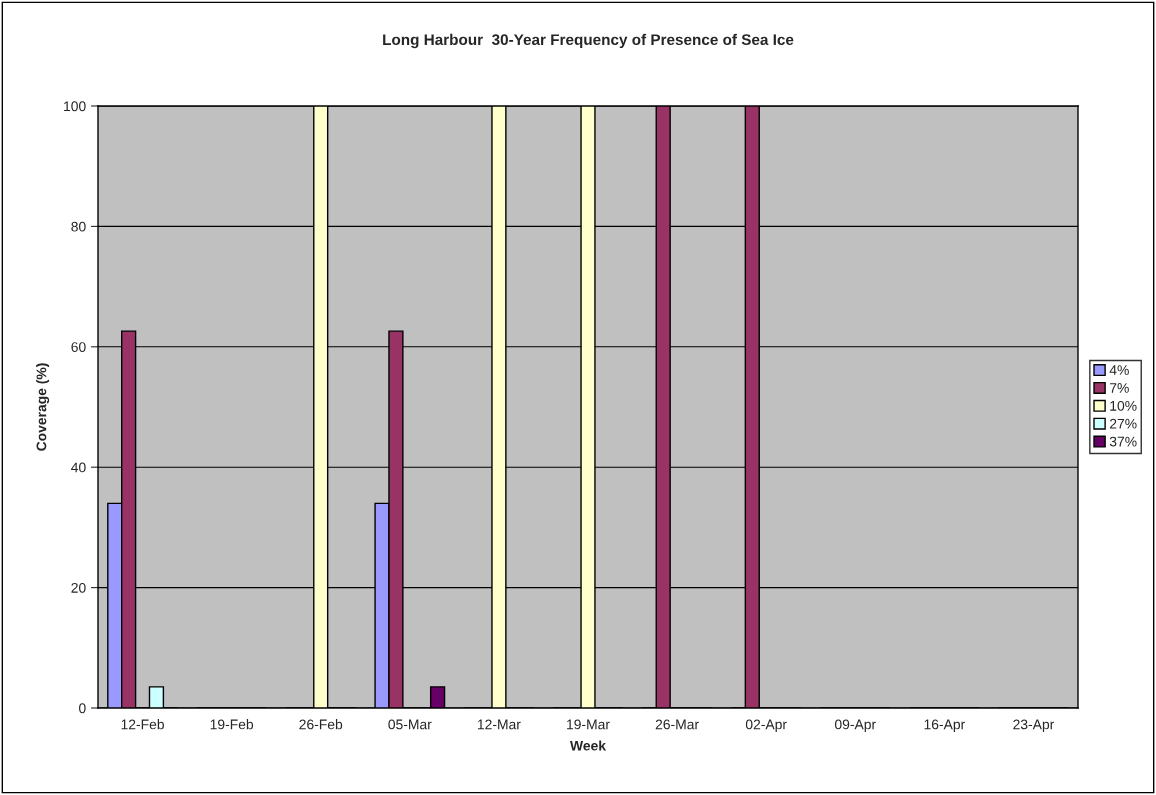 The image size is (1156, 795). I want to click on x-tick-label: 12-Feb, so click(142, 724).